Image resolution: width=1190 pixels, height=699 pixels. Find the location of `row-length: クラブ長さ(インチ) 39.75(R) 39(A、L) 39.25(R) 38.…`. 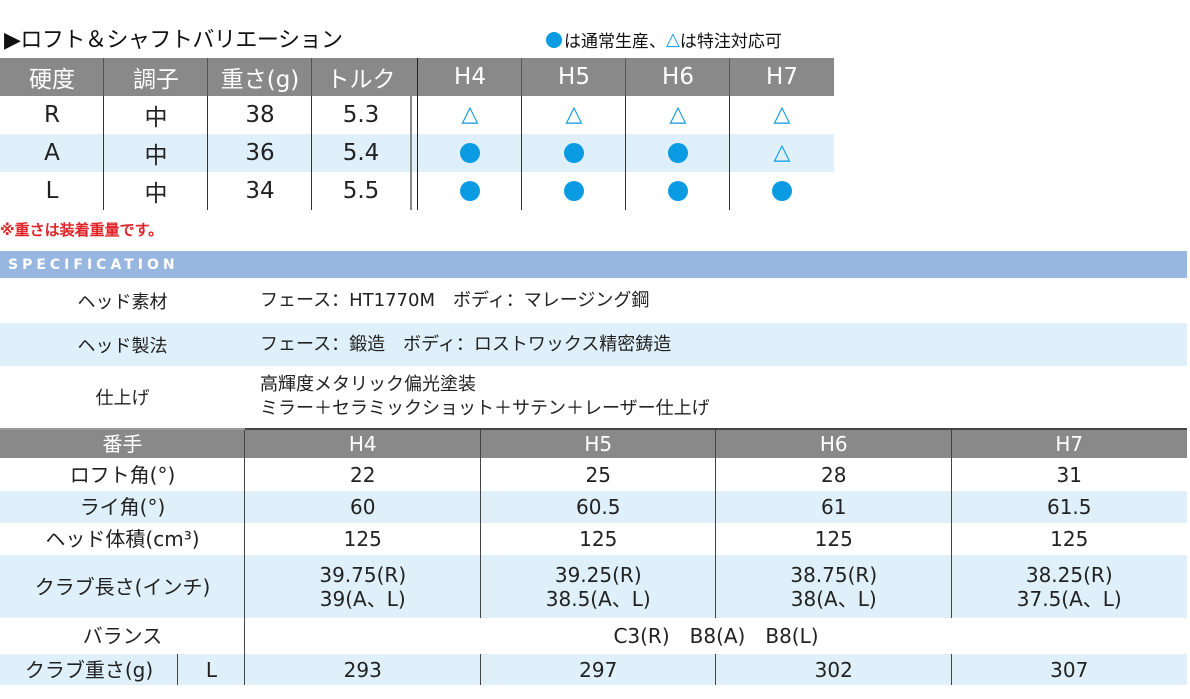

row-length: クラブ長さ(インチ) 39.75(R) 39(A、L) 39.25(R) 38.… is located at coordinates (593, 586).